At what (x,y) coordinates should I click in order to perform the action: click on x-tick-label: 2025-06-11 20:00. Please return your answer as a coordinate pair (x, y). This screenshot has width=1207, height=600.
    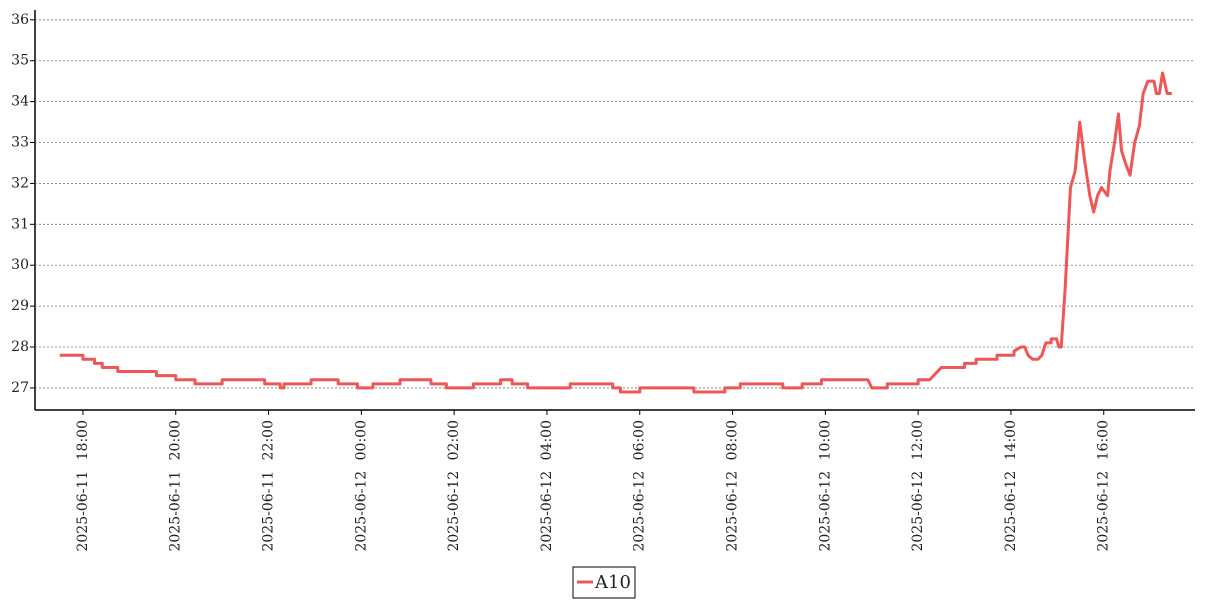
    Looking at the image, I should click on (176, 486).